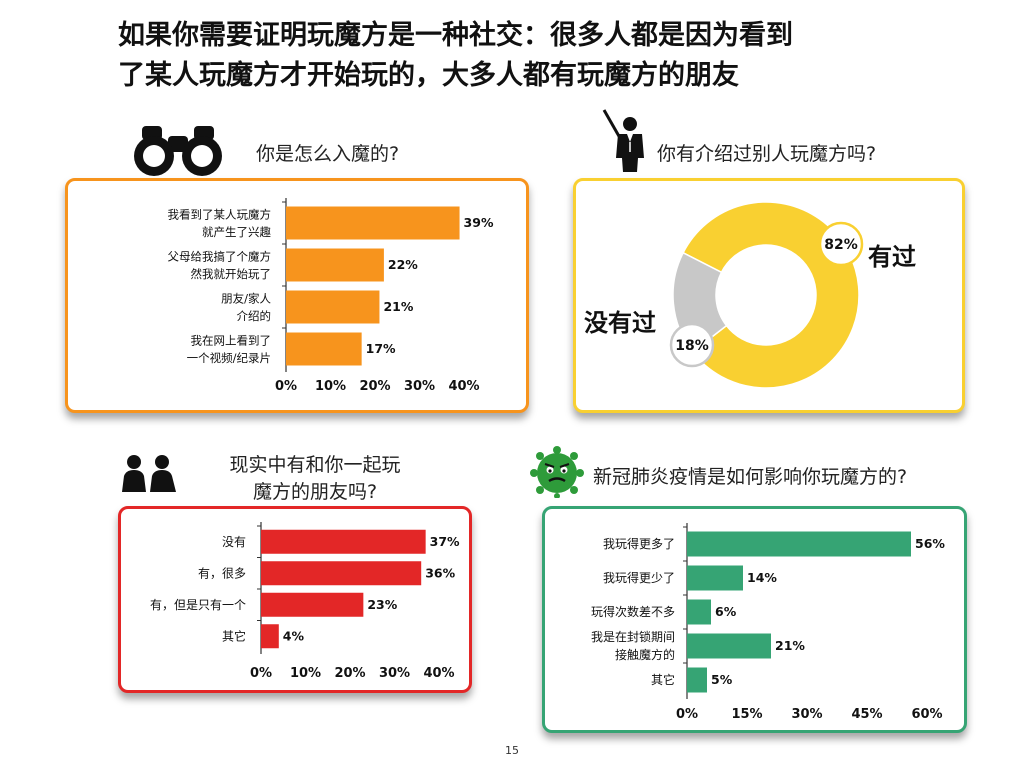  Describe the element at coordinates (229, 358) in the screenshot. I see `category-label: 一个视频/纪录片` at that location.